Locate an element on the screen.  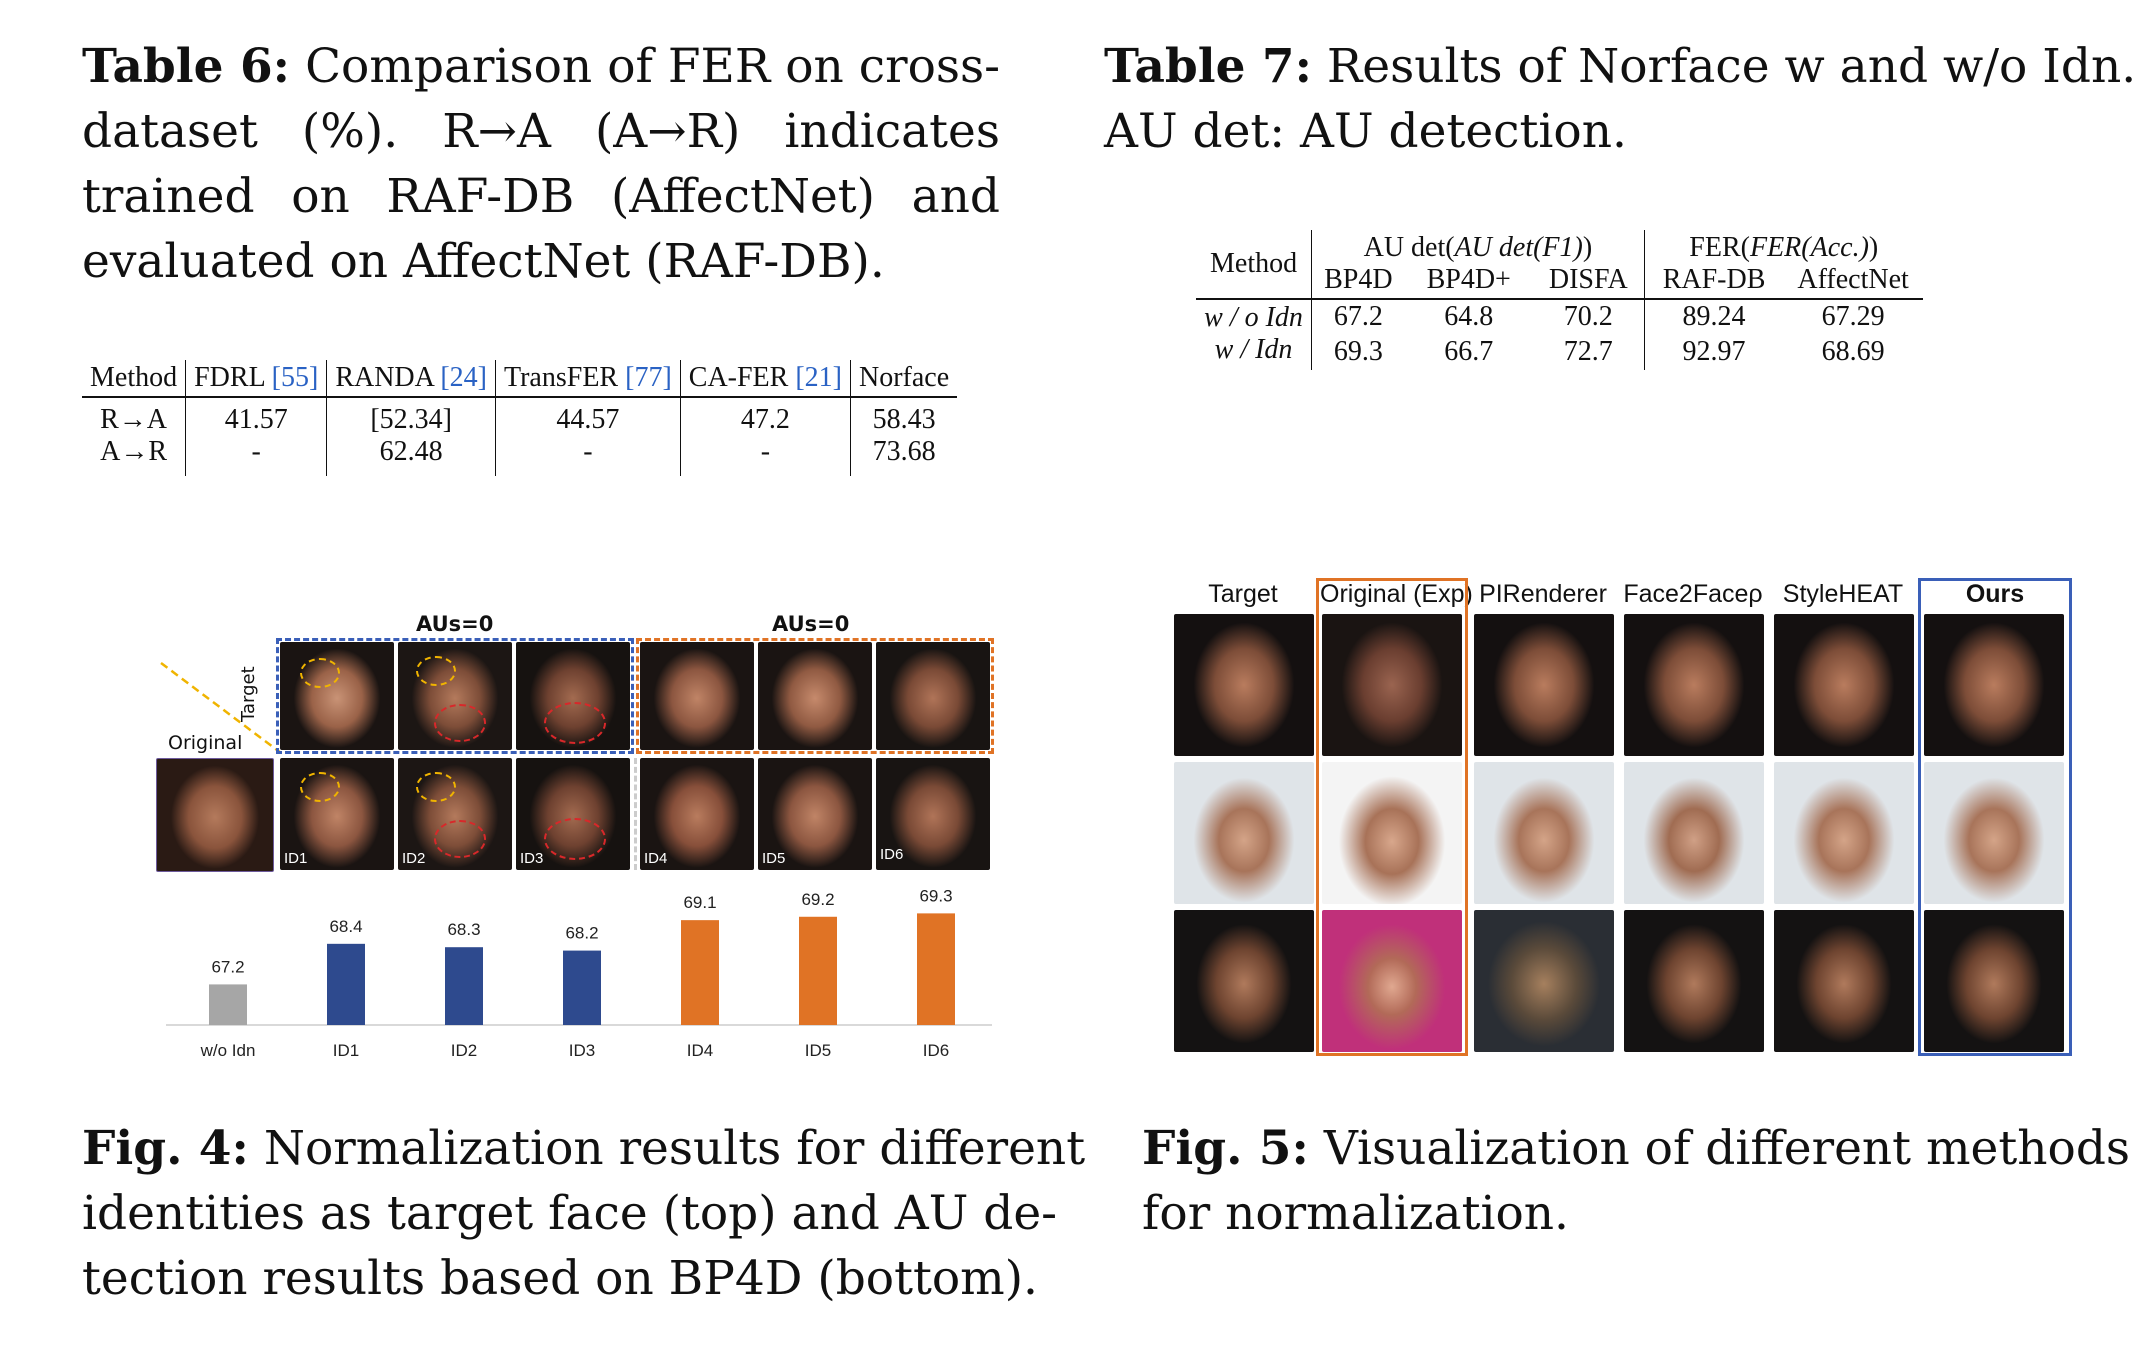
table6-cell: 62.48 is located at coordinates (411, 456).